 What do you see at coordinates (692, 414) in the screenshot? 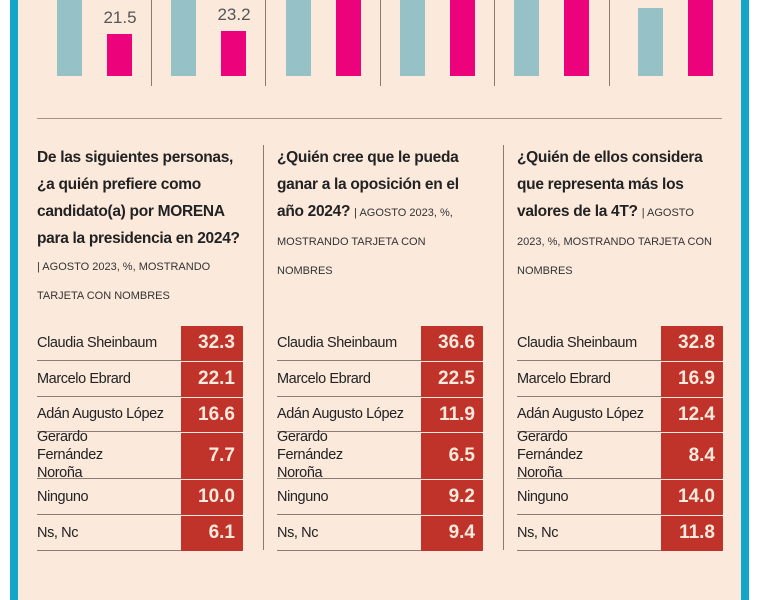
I see `percentage-value: 12.4` at bounding box center [692, 414].